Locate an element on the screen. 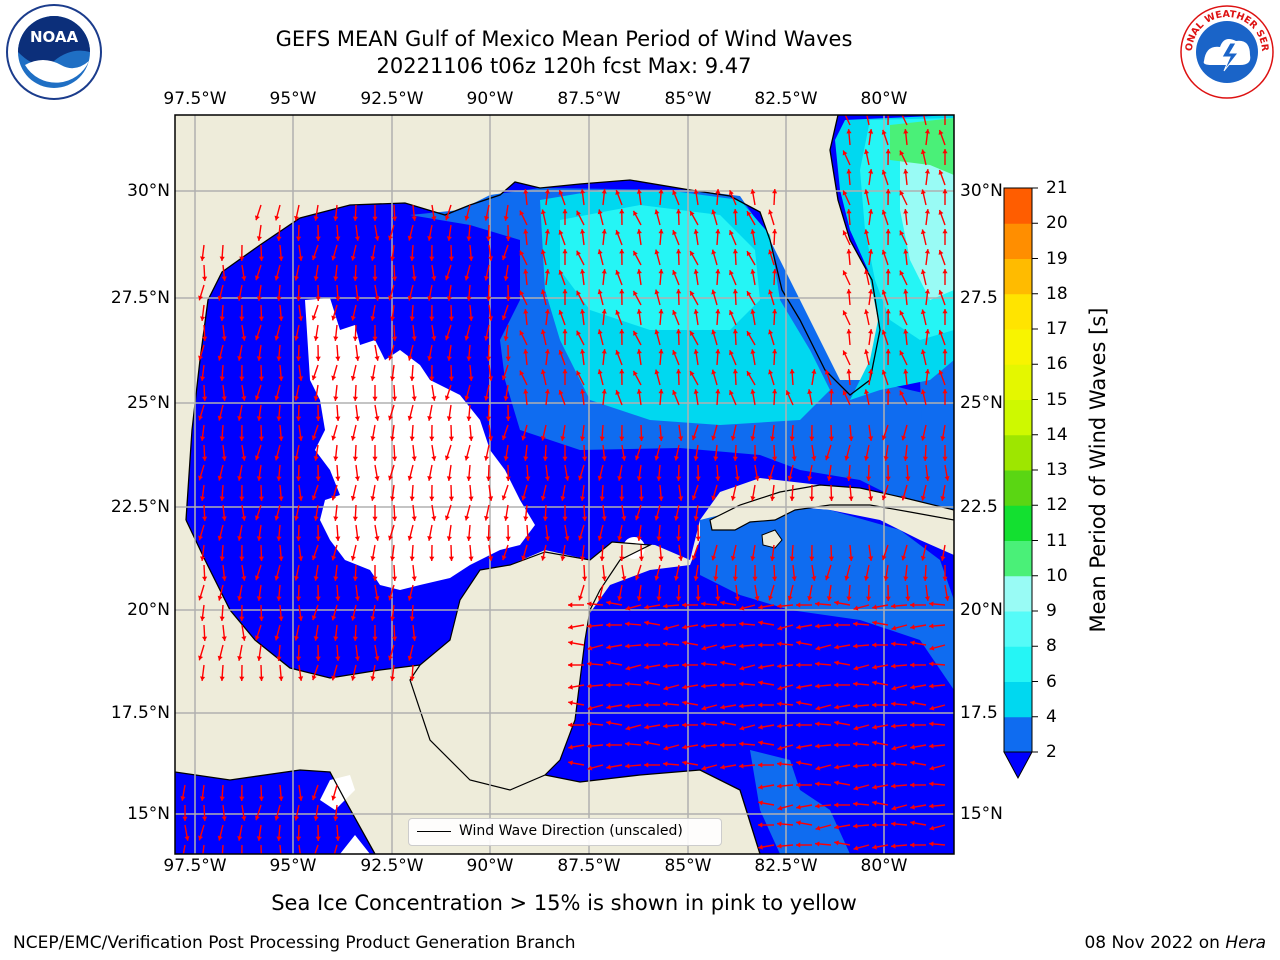  colorbar-tick-label: 13 is located at coordinates (1057, 470).